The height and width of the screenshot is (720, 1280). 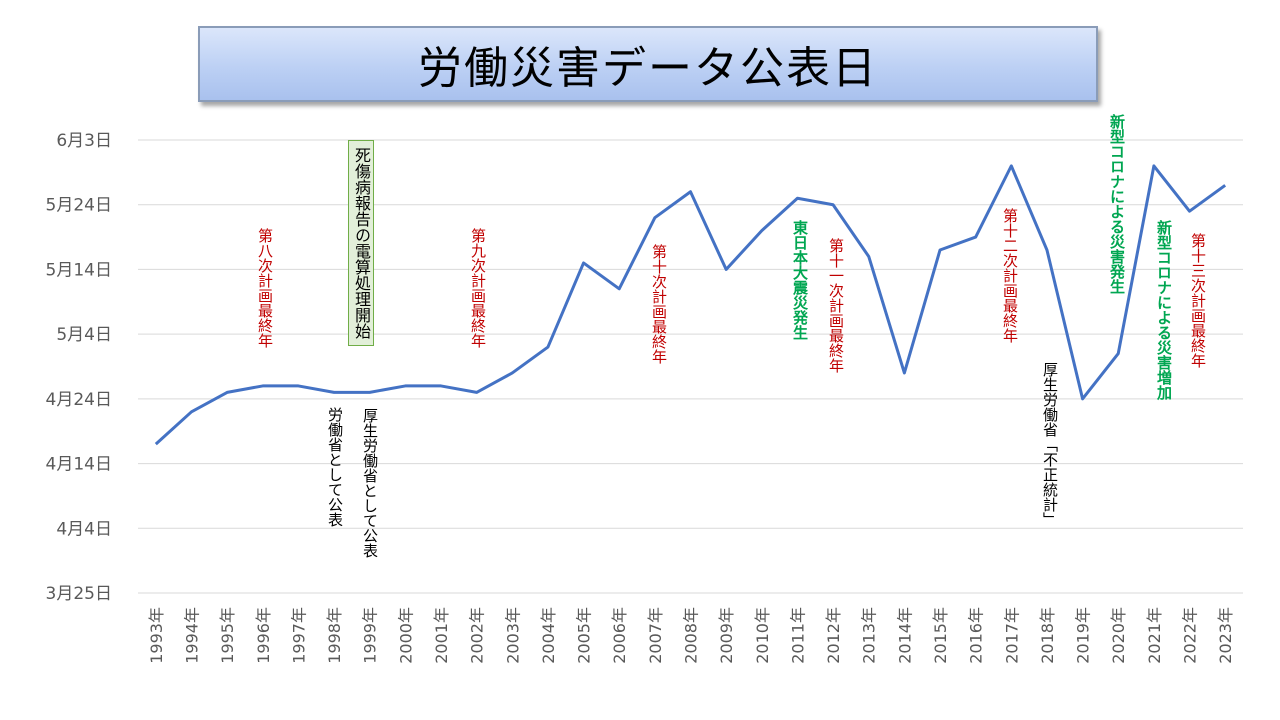 I want to click on x-tick-label: 2005年, so click(x=584, y=635).